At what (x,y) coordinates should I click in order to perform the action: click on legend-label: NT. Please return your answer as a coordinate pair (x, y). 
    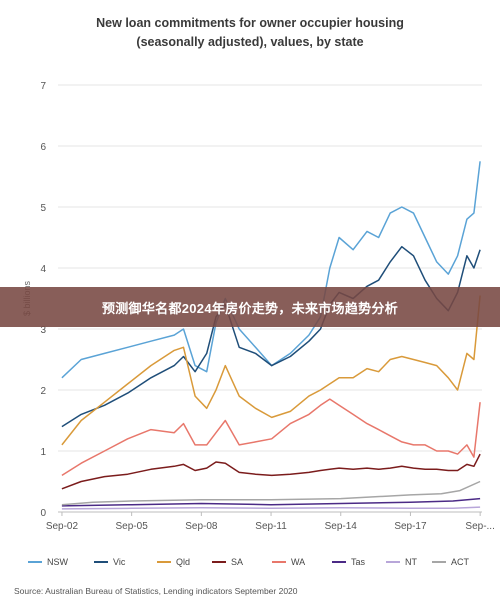
    Looking at the image, I should click on (411, 562).